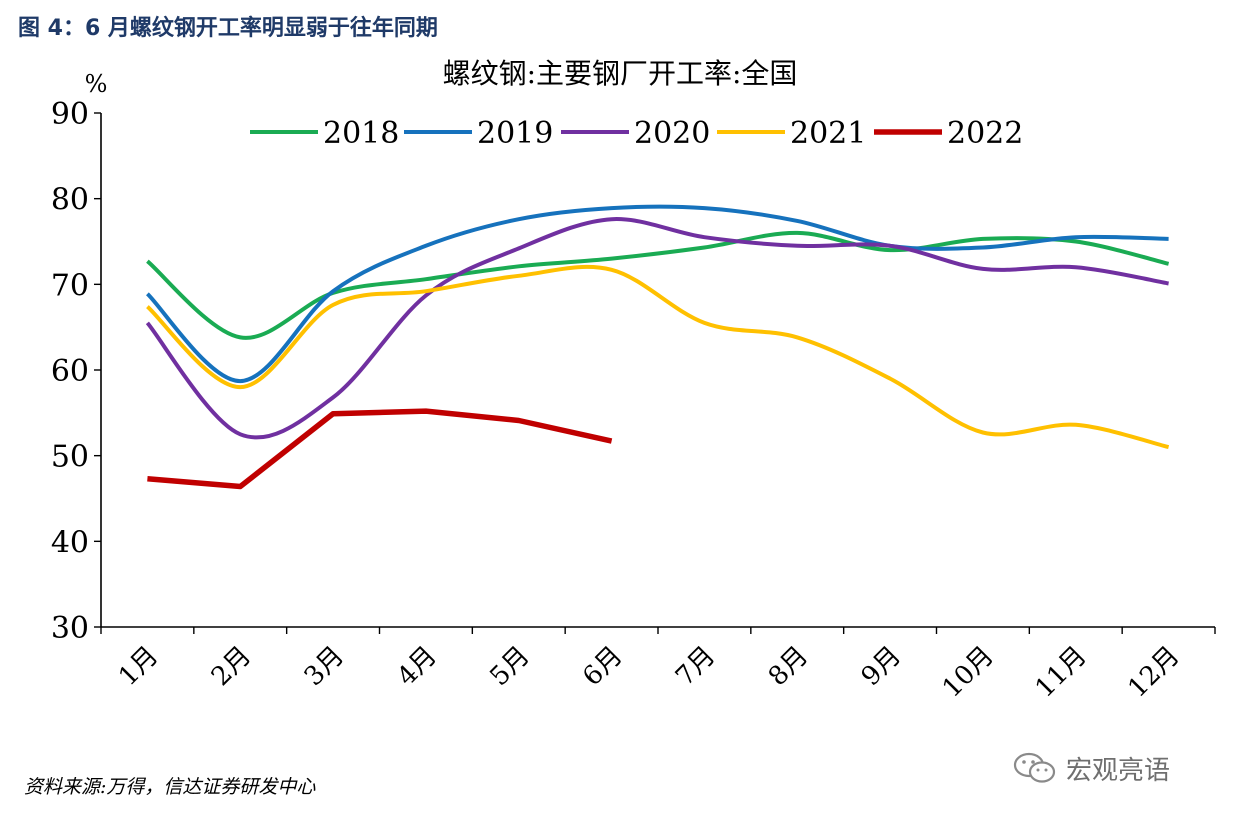 This screenshot has height=820, width=1245. What do you see at coordinates (985, 133) in the screenshot?
I see `legend-label-2022: 2022` at bounding box center [985, 133].